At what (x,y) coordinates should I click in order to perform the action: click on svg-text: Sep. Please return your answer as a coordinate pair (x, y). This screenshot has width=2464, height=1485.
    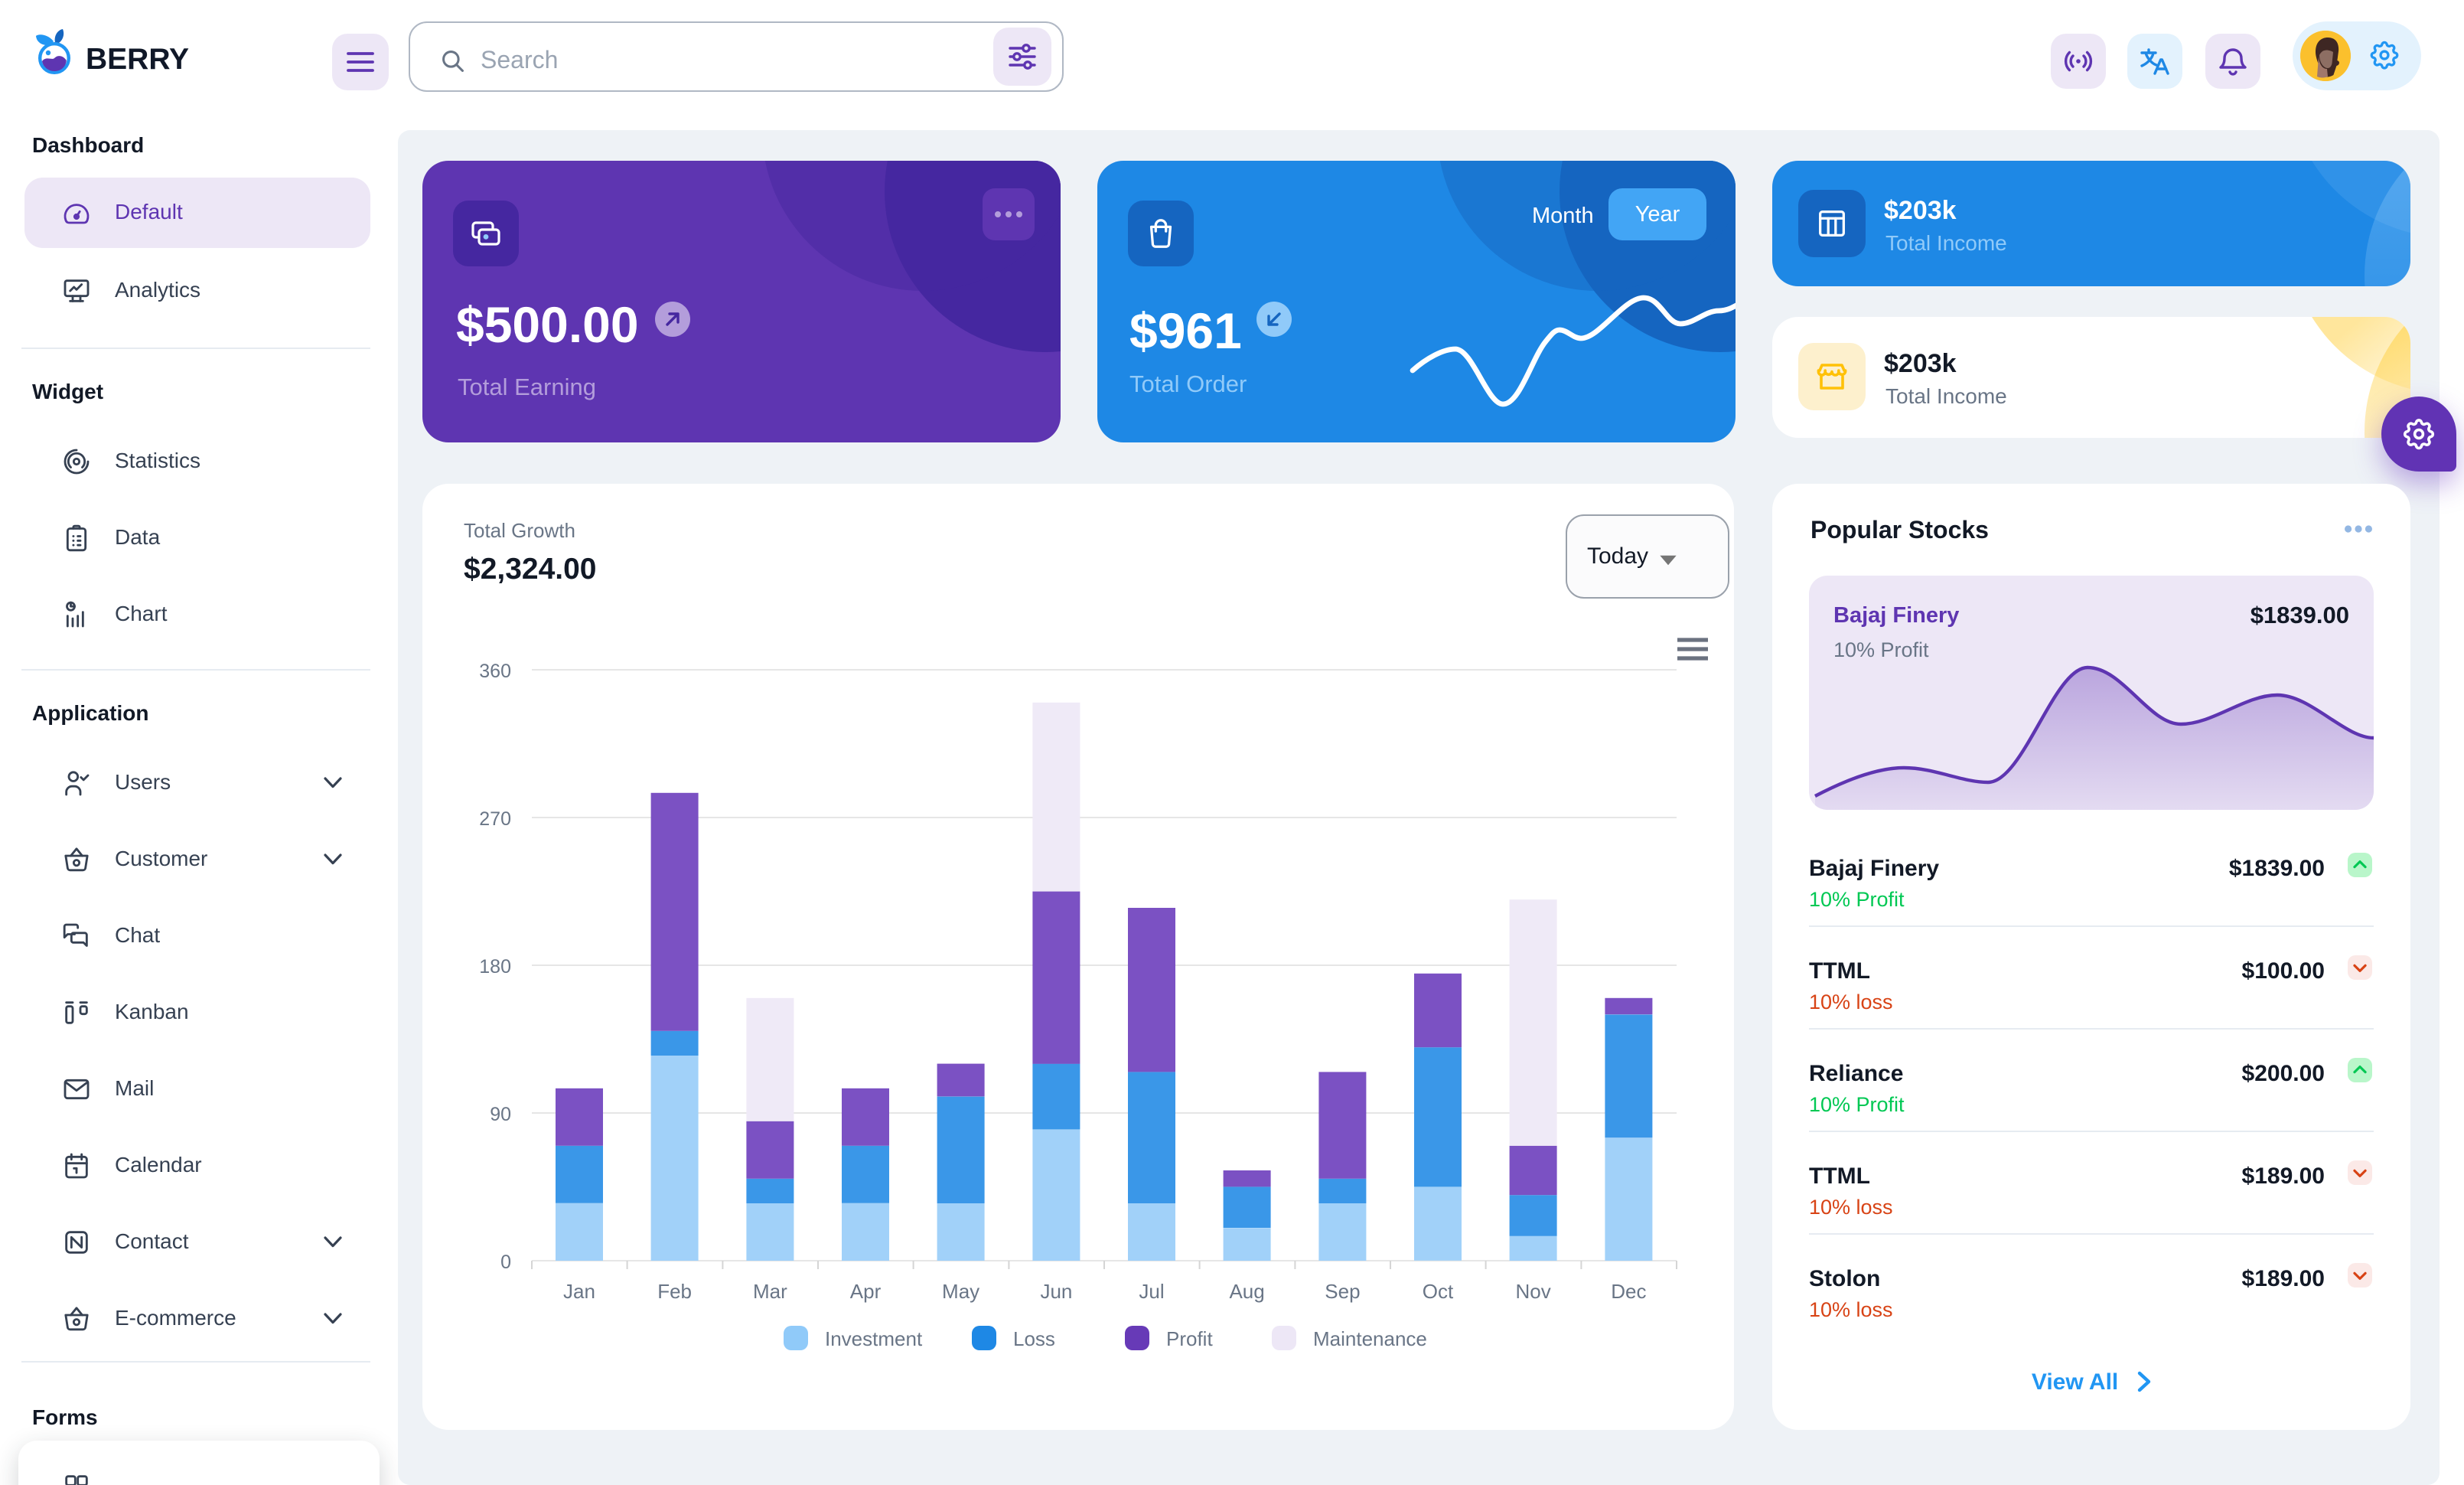
    Looking at the image, I should click on (1343, 1291).